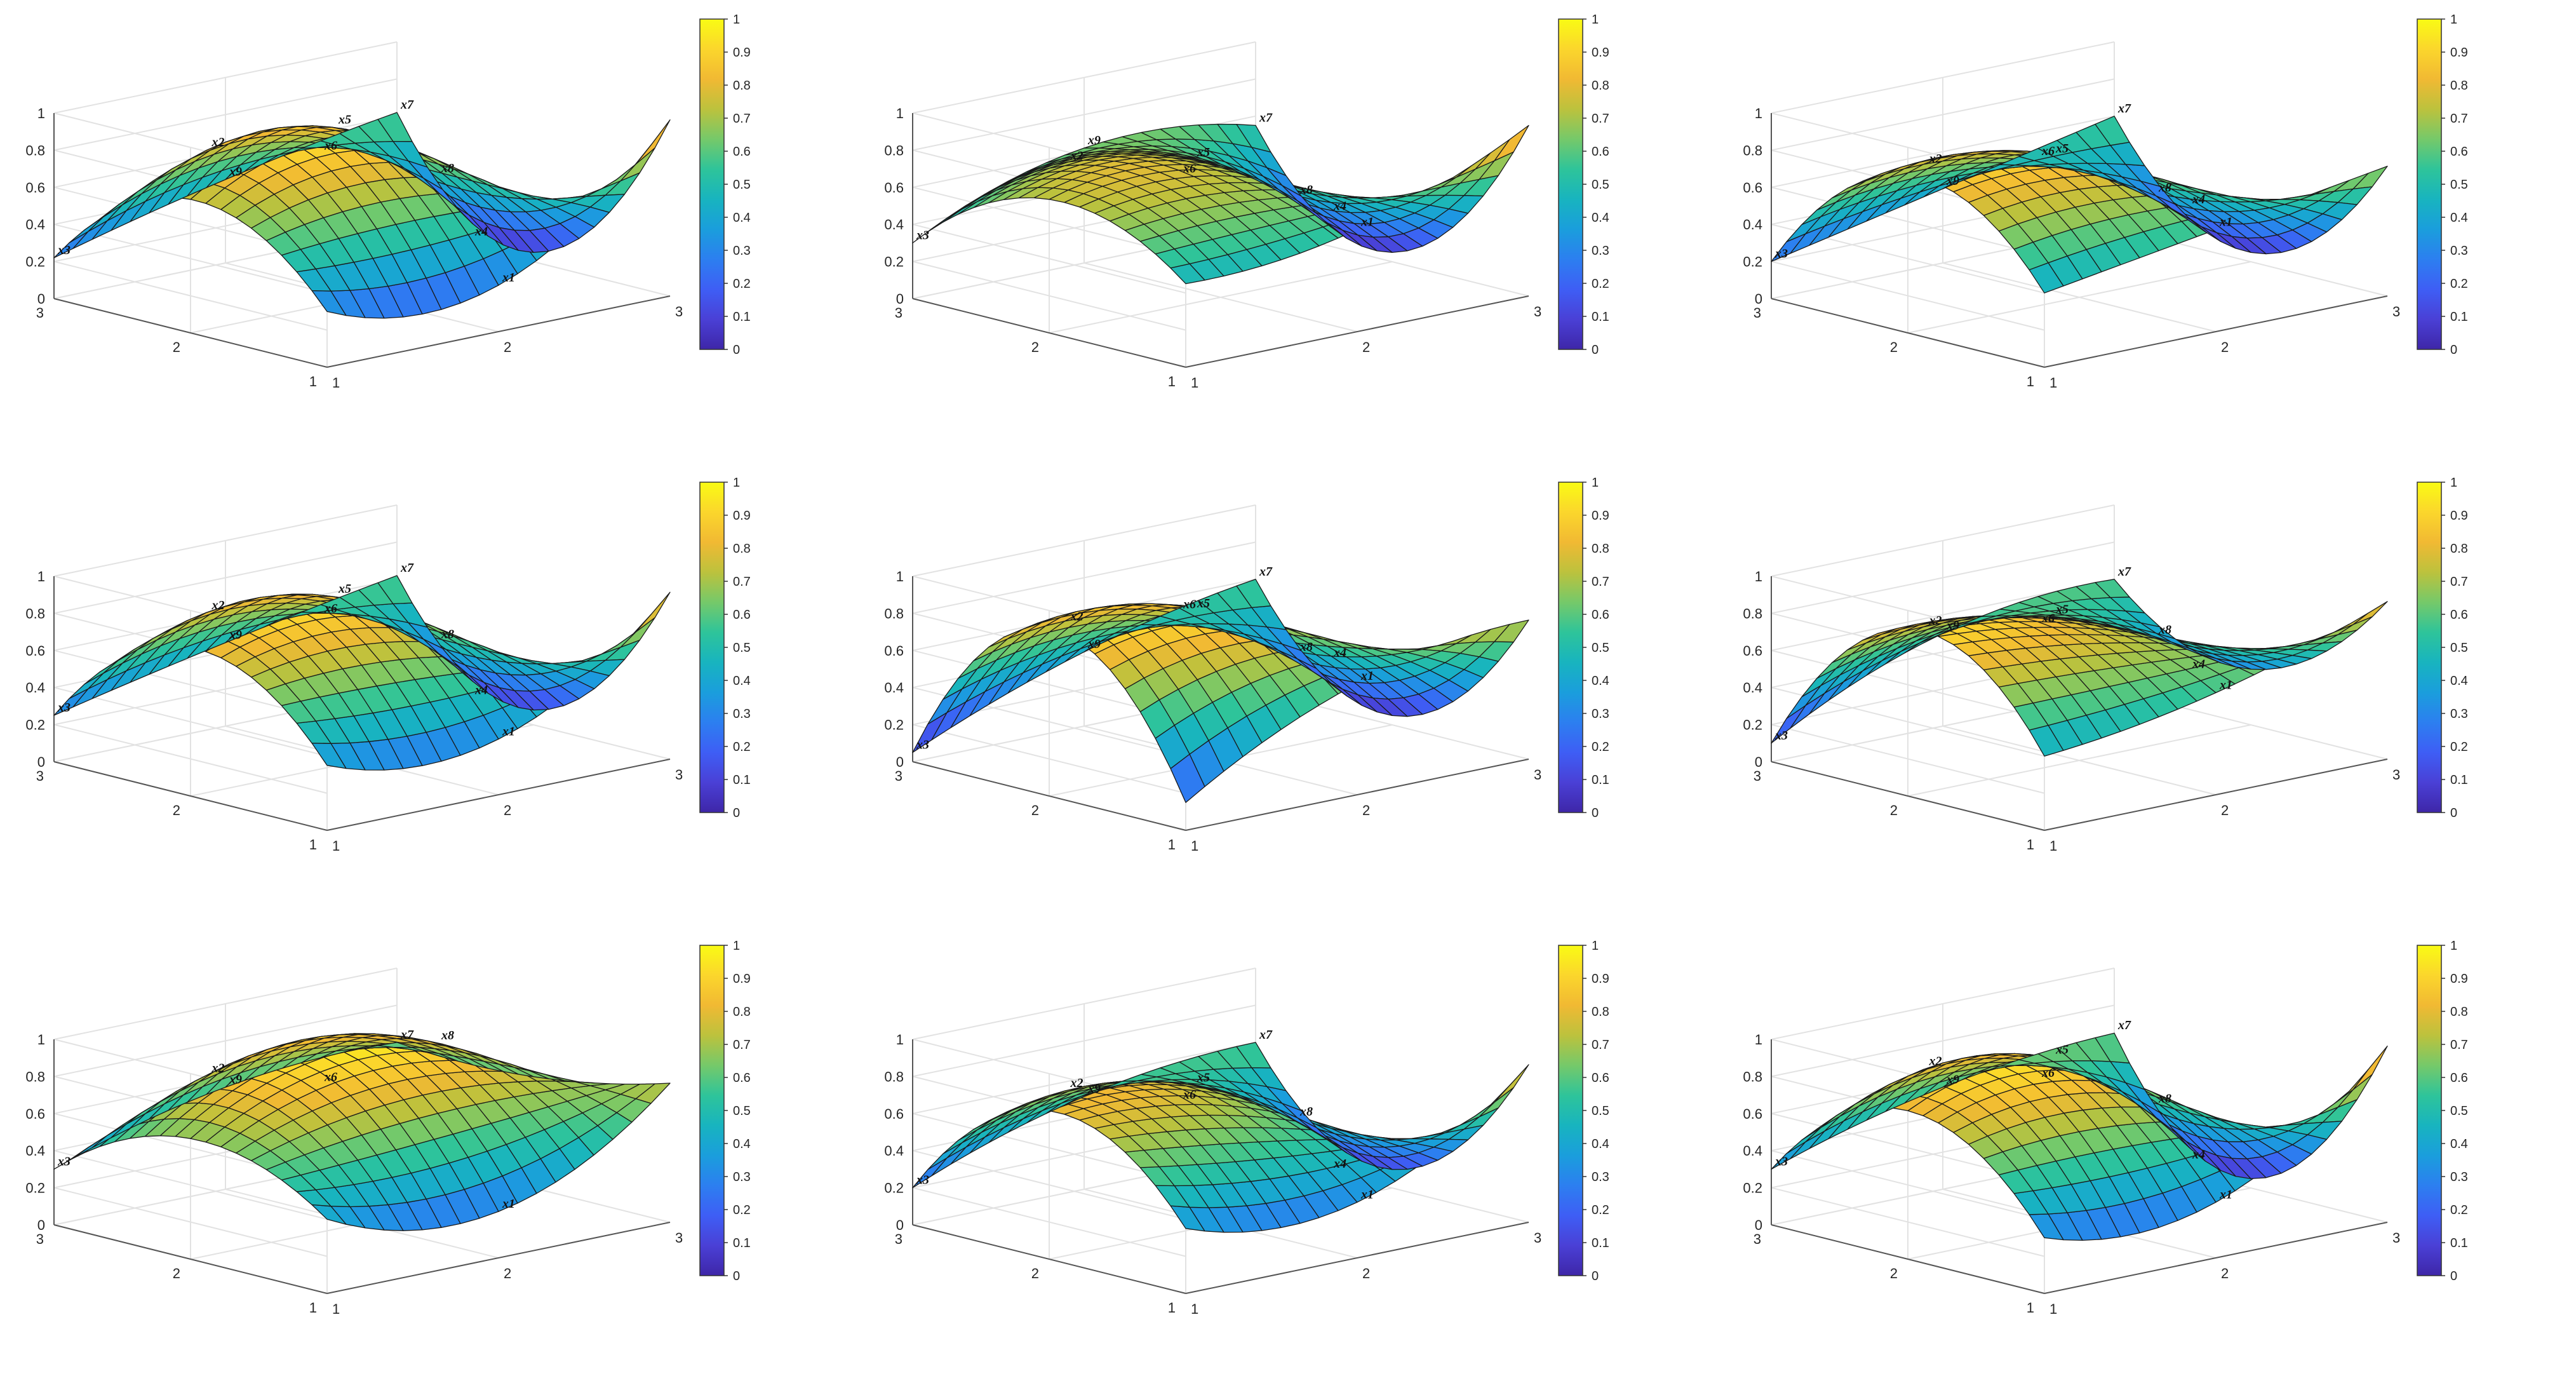 This screenshot has height=1390, width=2576. I want to click on z-tick-label: 0.2, so click(35, 1188).